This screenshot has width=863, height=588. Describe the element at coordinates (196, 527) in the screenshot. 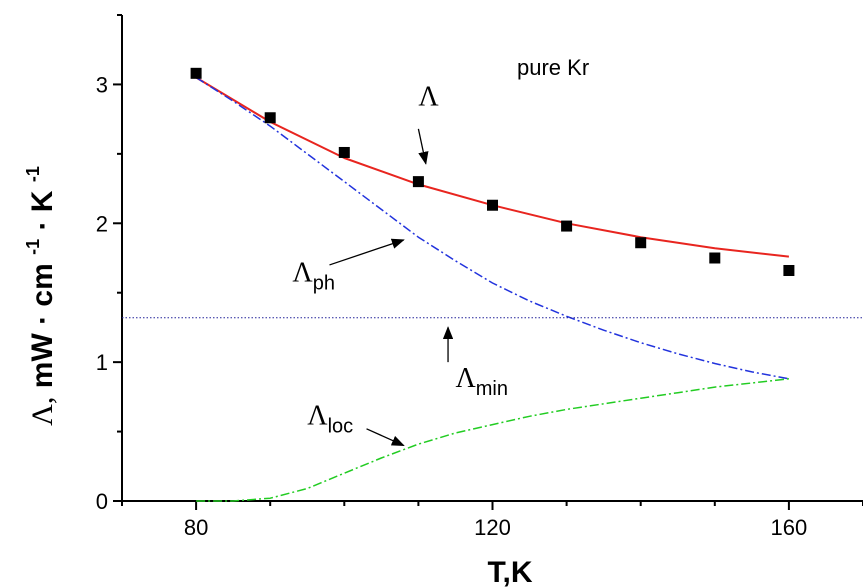

I see `x-tick-label: 80` at that location.